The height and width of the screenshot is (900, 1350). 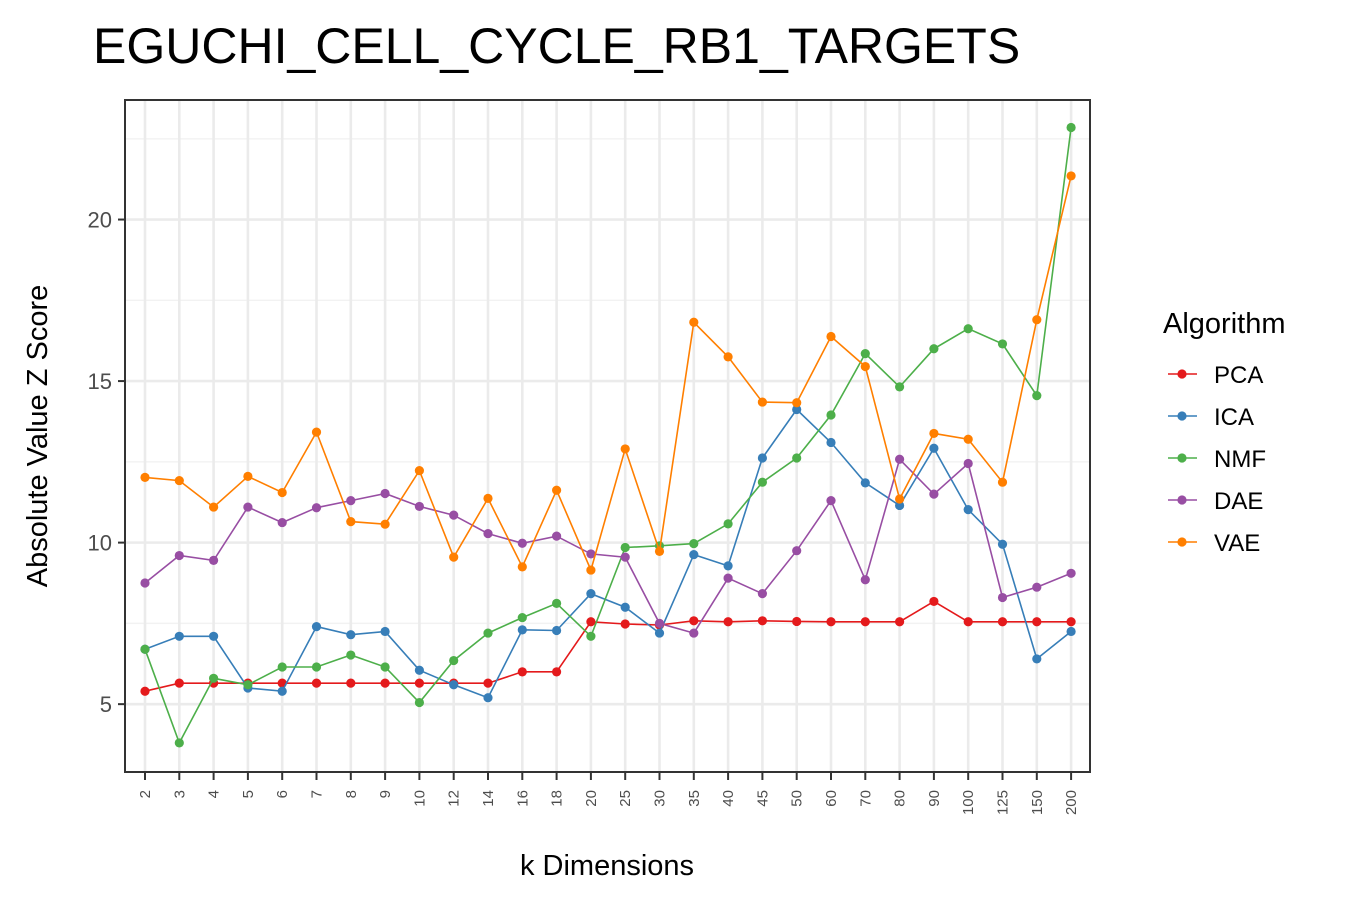 I want to click on x-tick-label: 3, so click(x=179, y=794).